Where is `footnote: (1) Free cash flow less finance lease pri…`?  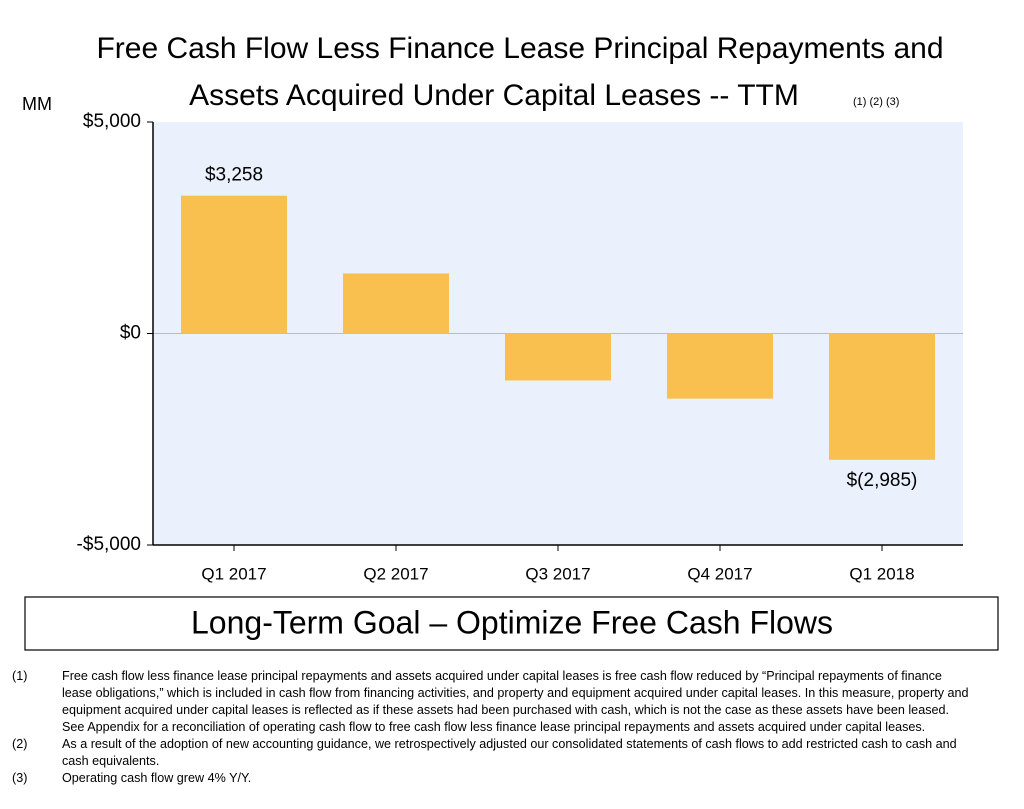
footnote: (1) Free cash flow less finance lease pri… is located at coordinates (492, 702).